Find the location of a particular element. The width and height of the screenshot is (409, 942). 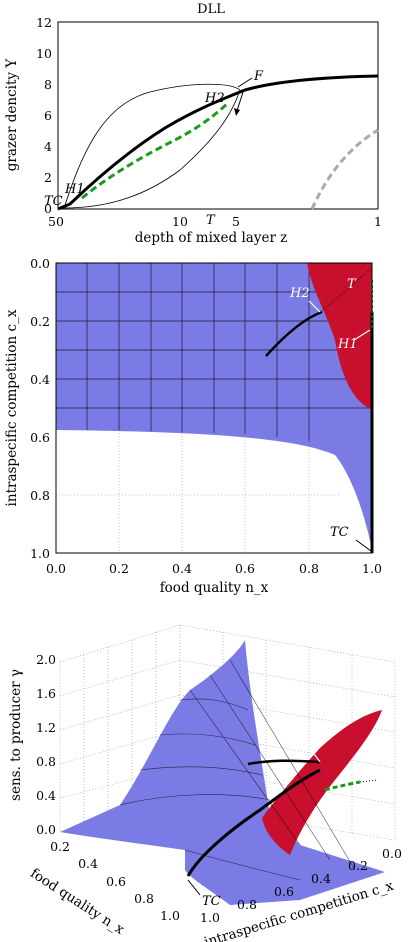

series-green-dashed is located at coordinates (155, 150).